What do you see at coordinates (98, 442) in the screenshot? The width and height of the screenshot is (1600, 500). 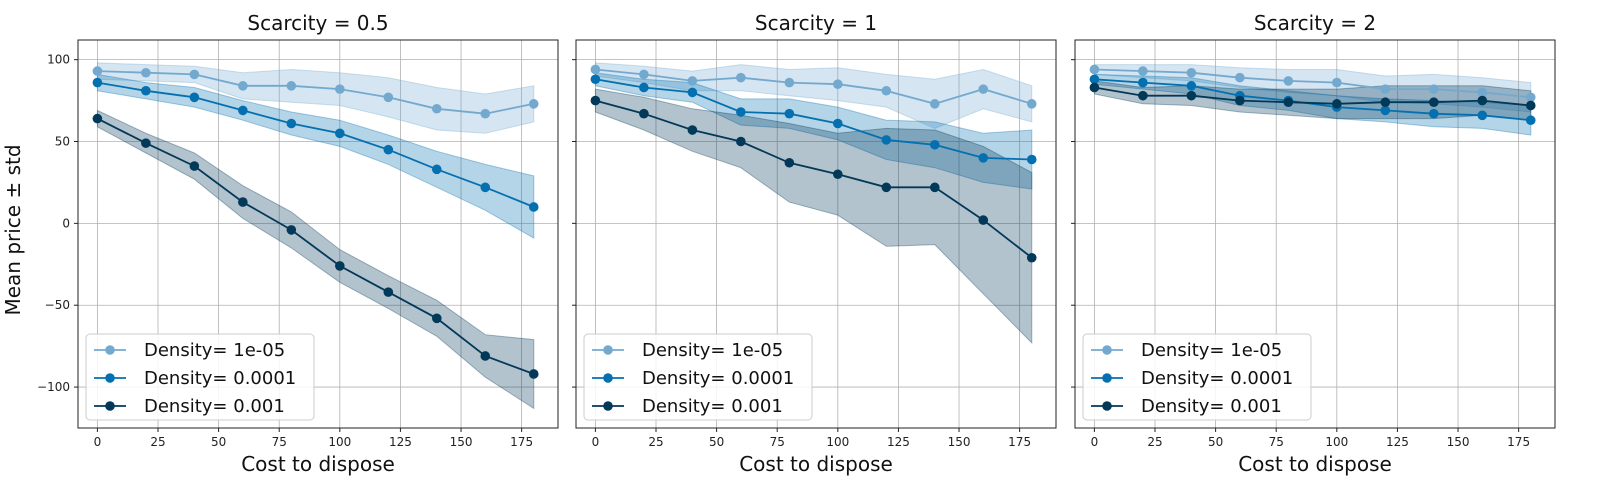 I see `x-tick-label: 0` at bounding box center [98, 442].